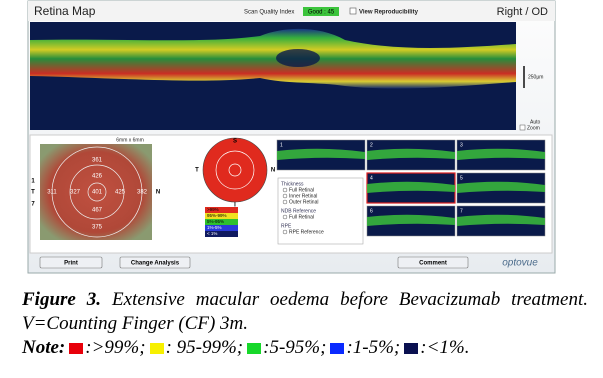 The height and width of the screenshot is (378, 603). I want to click on button-label: Change Analysis, so click(155, 264).